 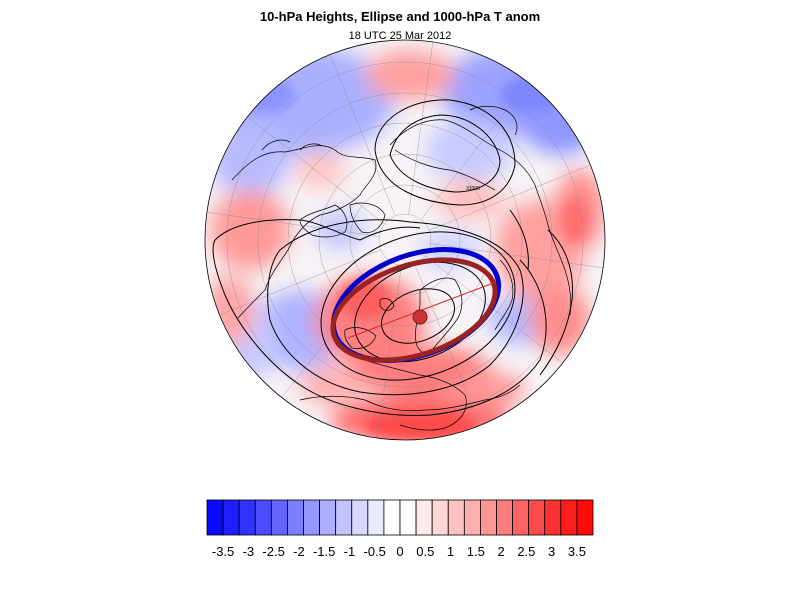 What do you see at coordinates (299, 551) in the screenshot?
I see `colorbar-label: -2` at bounding box center [299, 551].